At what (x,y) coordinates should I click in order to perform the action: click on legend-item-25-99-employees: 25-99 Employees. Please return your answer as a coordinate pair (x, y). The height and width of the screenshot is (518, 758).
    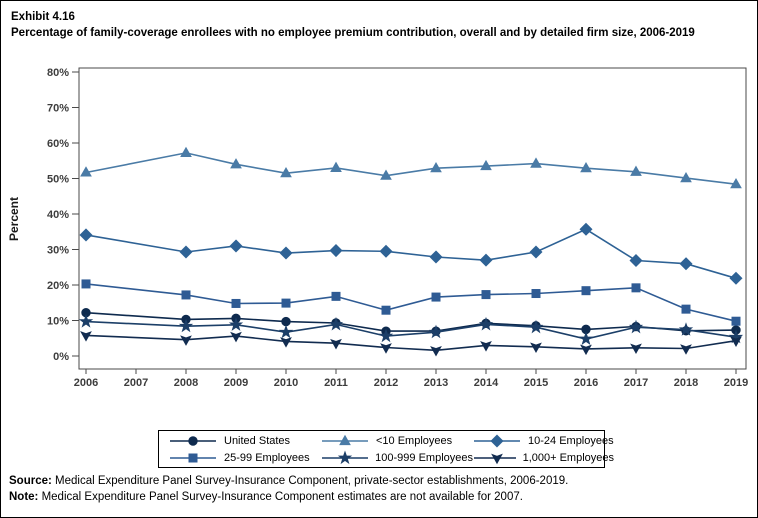
    Looking at the image, I should click on (245, 458).